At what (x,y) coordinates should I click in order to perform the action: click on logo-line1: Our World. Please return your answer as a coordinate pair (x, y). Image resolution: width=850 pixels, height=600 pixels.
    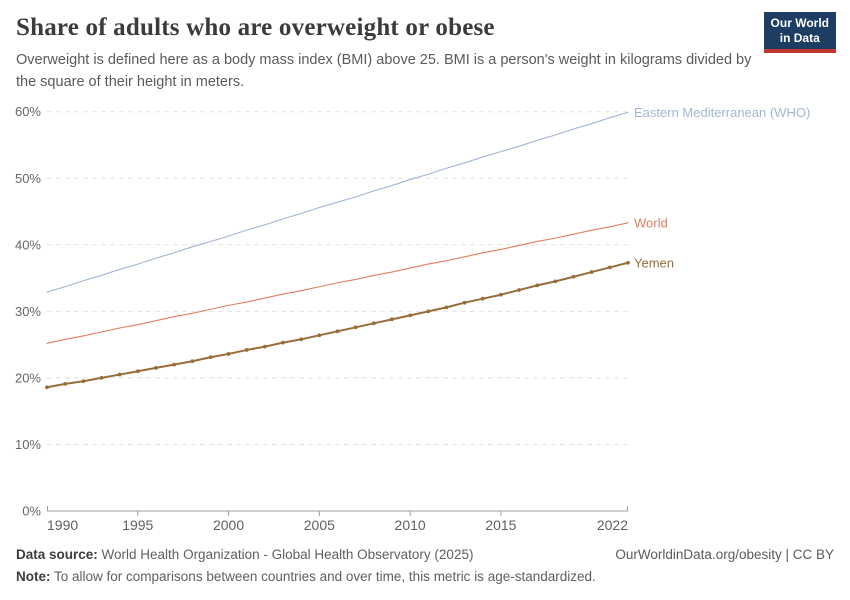
    Looking at the image, I should click on (799, 23).